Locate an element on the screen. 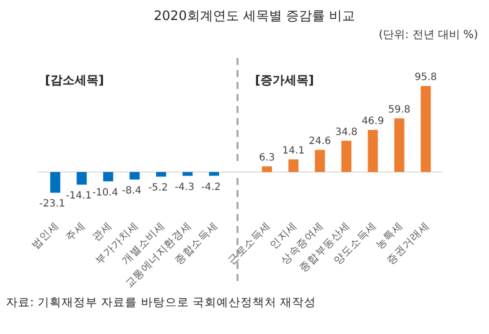 This screenshot has width=489, height=334. data-label: 6.3 is located at coordinates (267, 158).